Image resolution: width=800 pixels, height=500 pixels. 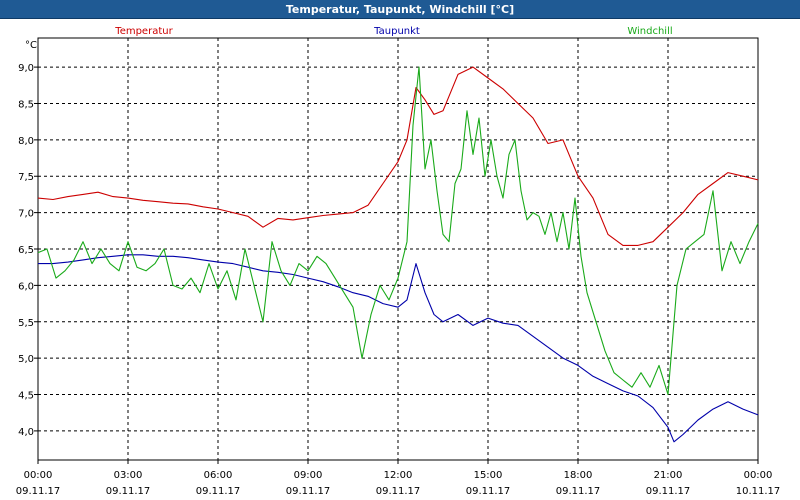 What do you see at coordinates (26, 68) in the screenshot?
I see `y-tick-label: 9,0` at bounding box center [26, 68].